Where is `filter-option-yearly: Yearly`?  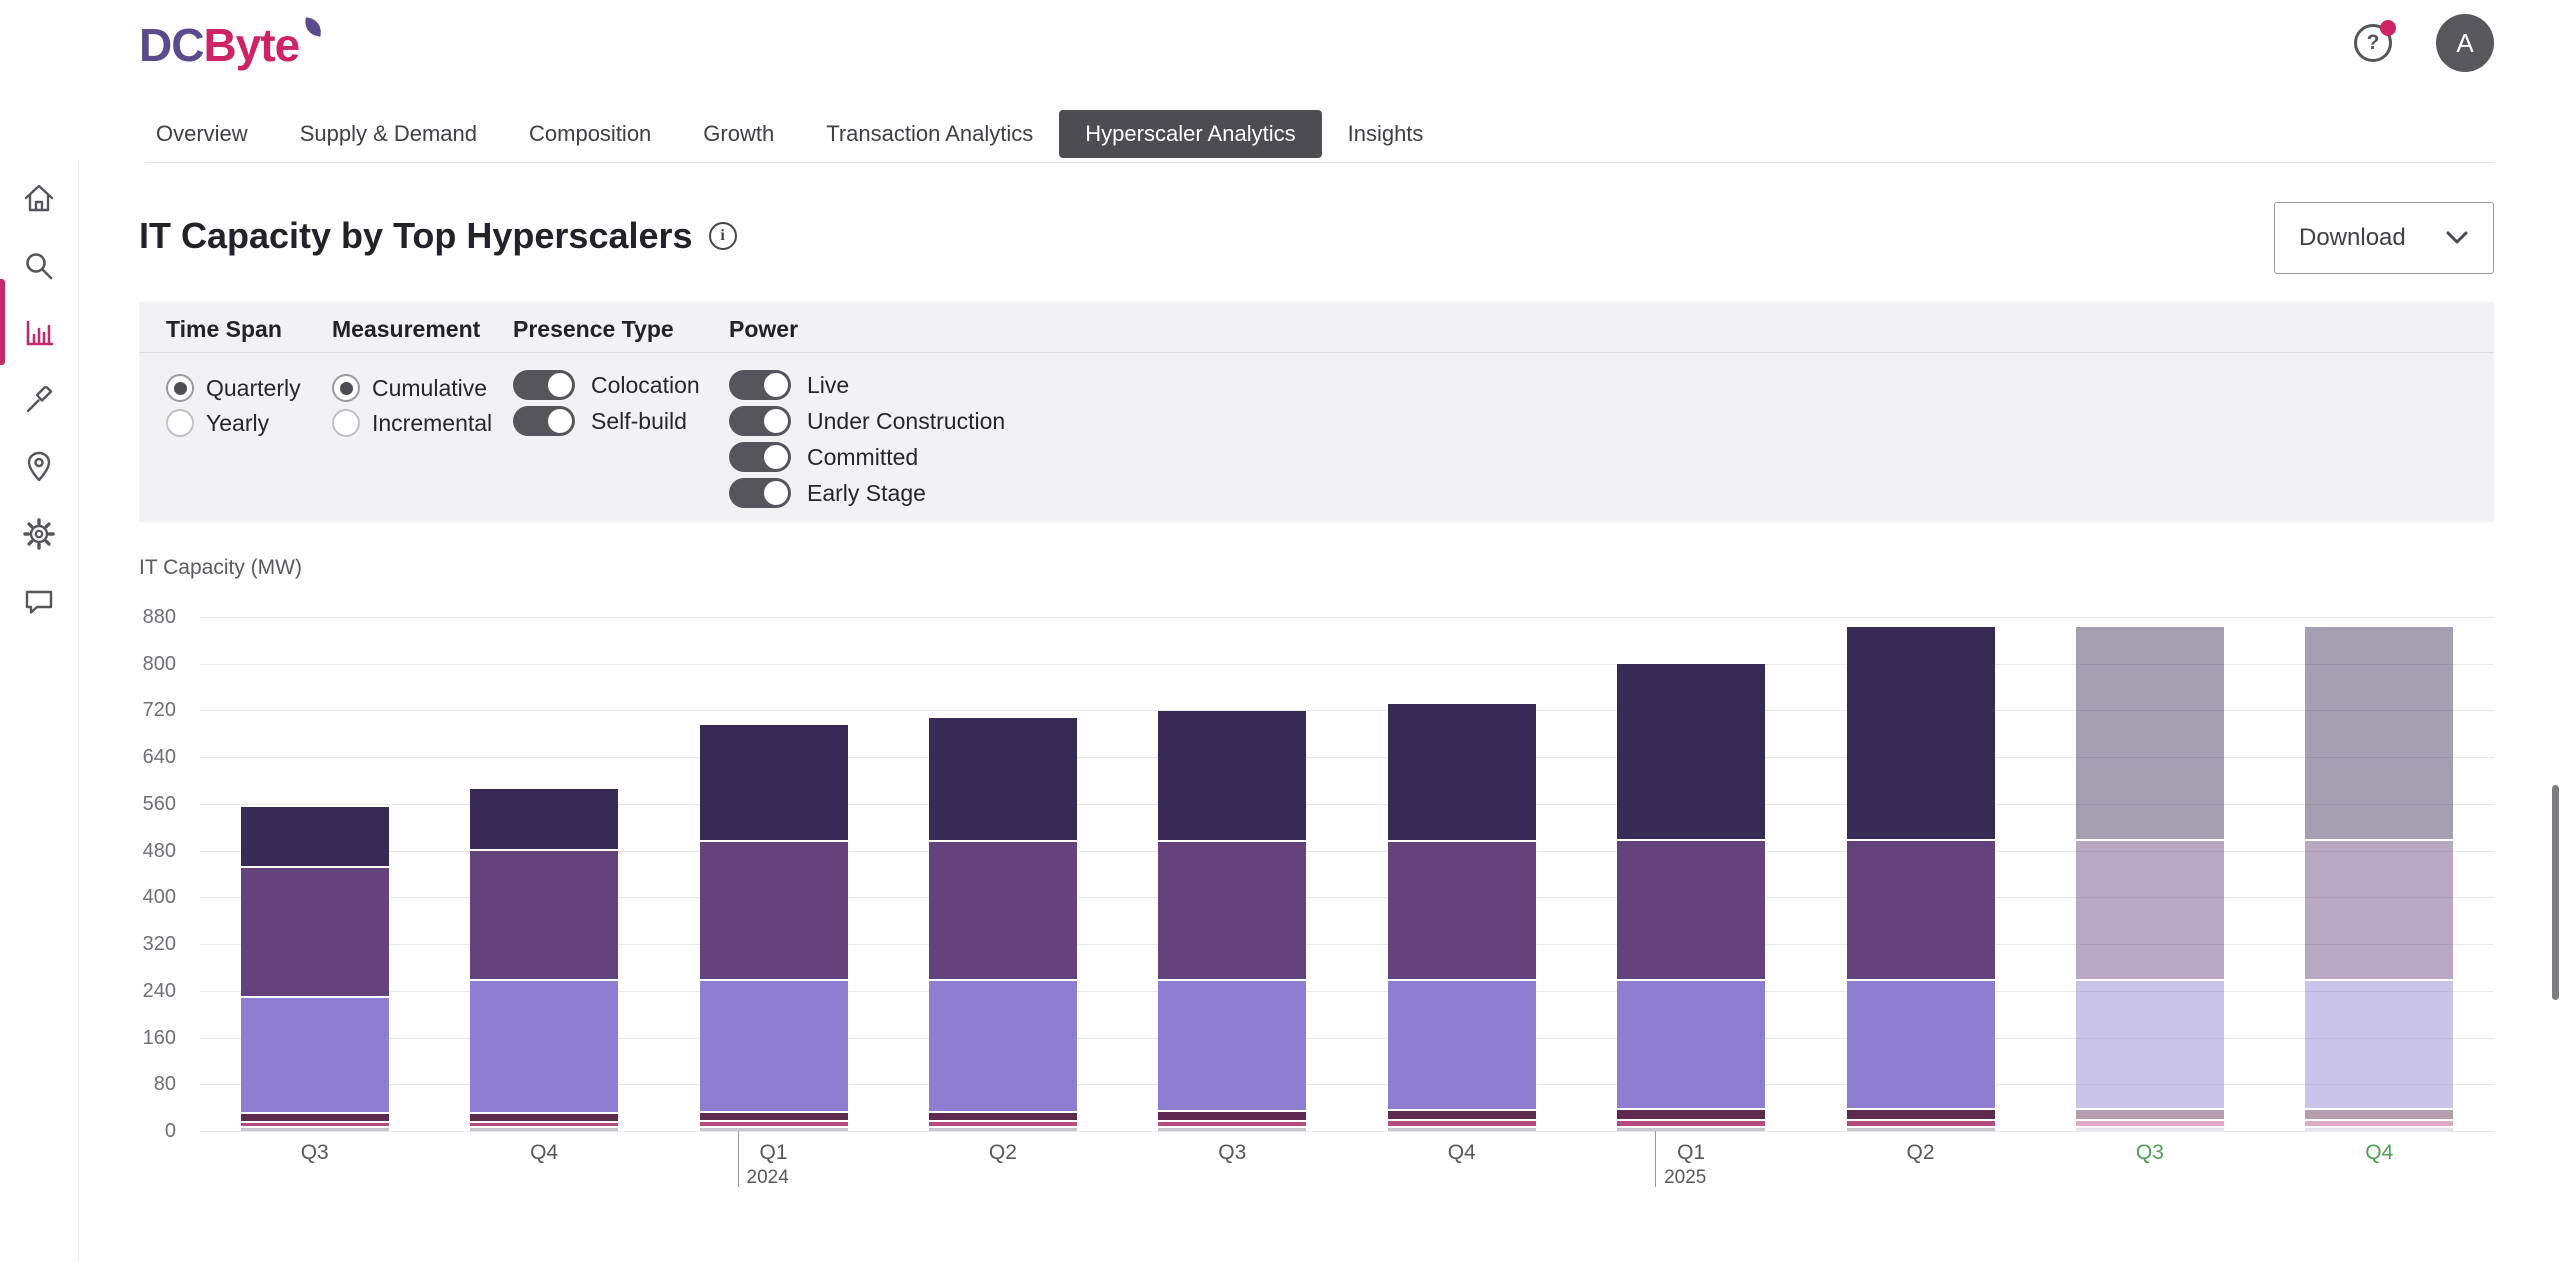 filter-option-yearly: Yearly is located at coordinates (217, 423).